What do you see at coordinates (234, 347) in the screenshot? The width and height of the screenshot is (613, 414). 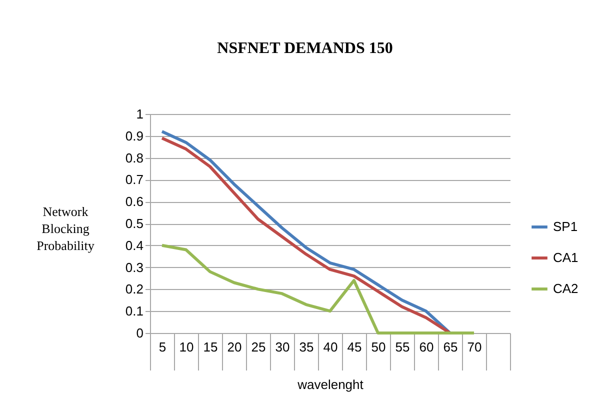 I see `x-tick-label: 20` at bounding box center [234, 347].